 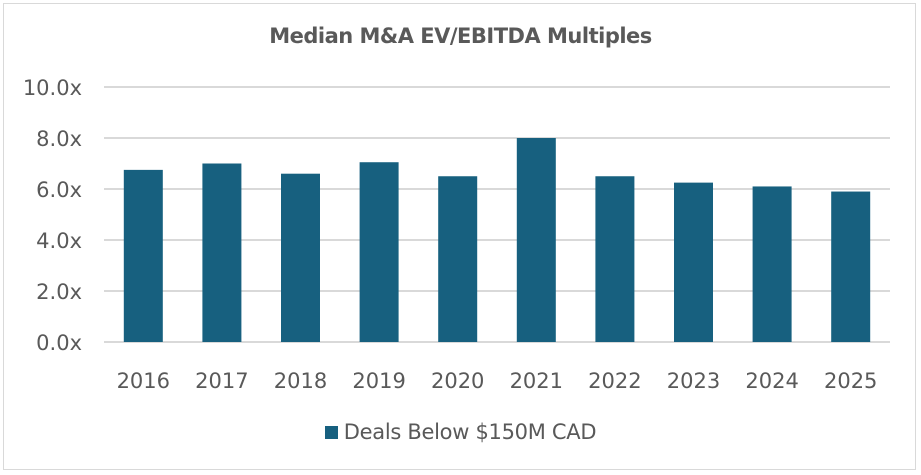 I want to click on y-tick-label: 6.0x, so click(x=59, y=190).